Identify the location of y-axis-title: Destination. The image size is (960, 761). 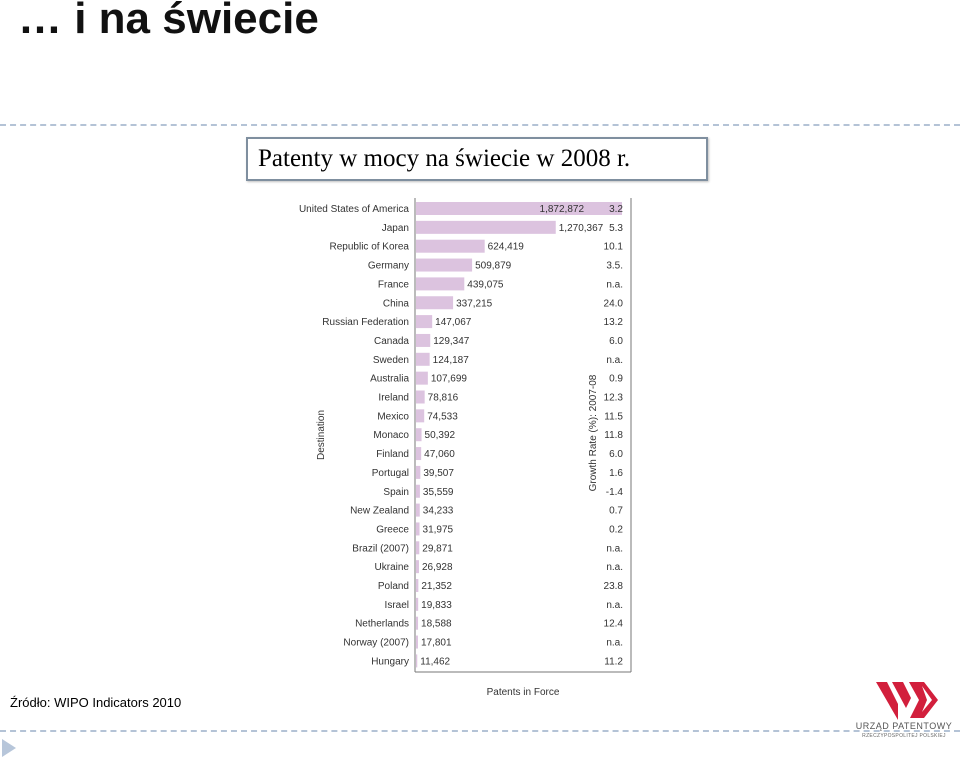
(321, 435).